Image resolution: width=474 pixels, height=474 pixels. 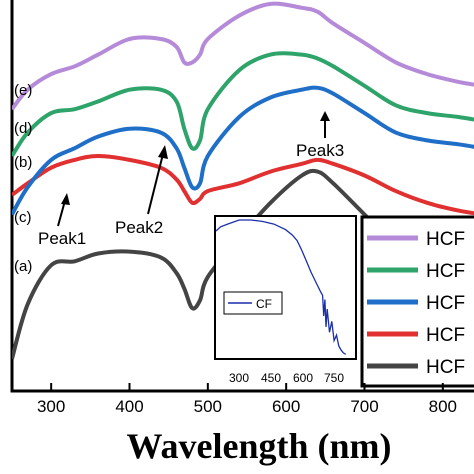 I want to click on curve-label-d: (d), so click(x=23, y=128).